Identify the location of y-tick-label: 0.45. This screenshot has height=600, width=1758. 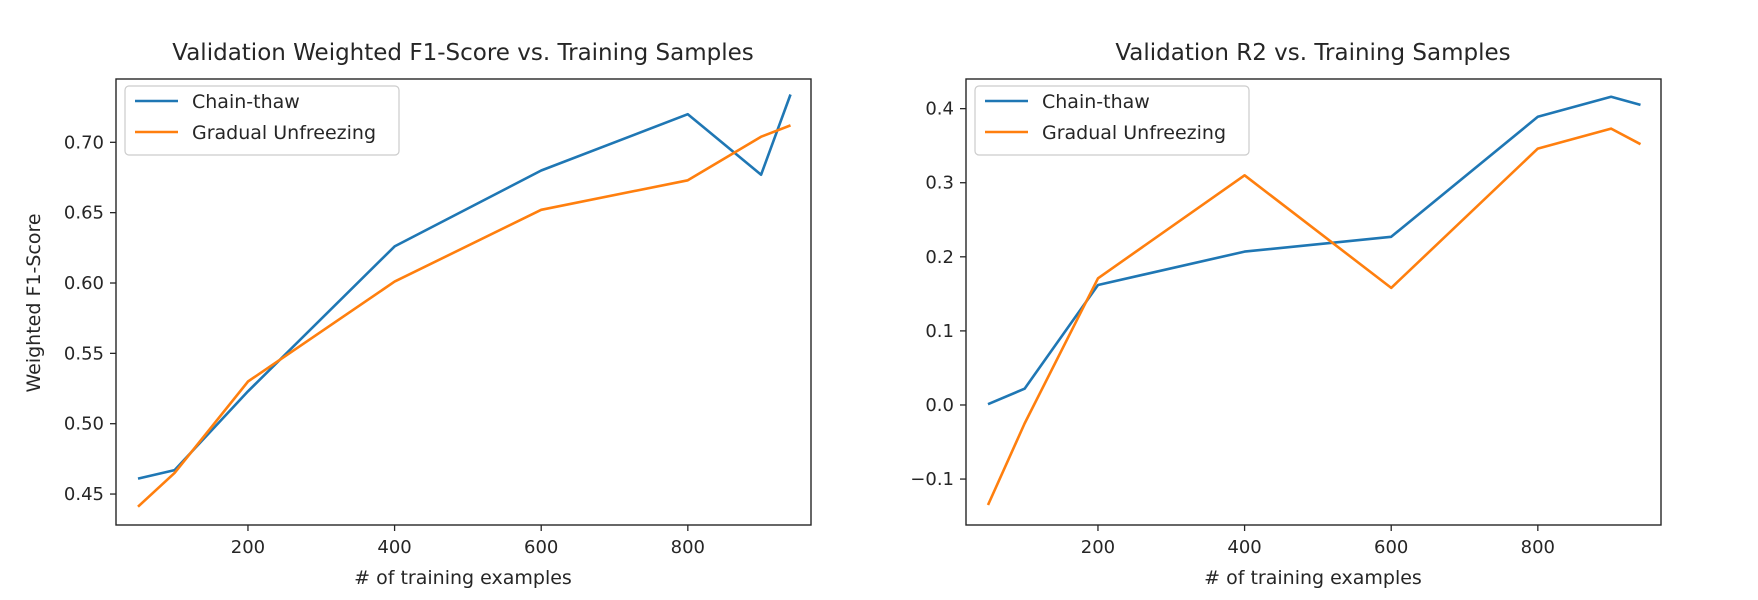
(84, 494).